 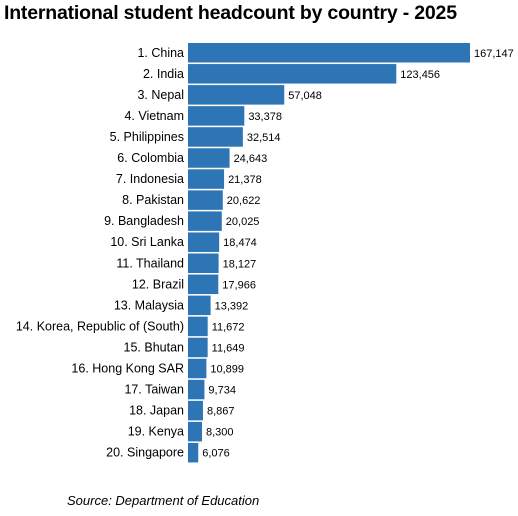 I want to click on value-label: 21,378, so click(x=245, y=180).